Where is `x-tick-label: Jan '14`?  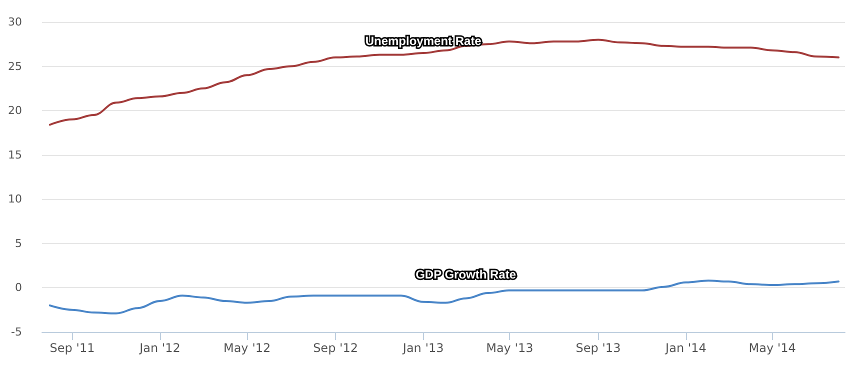
x-tick-label: Jan '14 is located at coordinates (685, 348).